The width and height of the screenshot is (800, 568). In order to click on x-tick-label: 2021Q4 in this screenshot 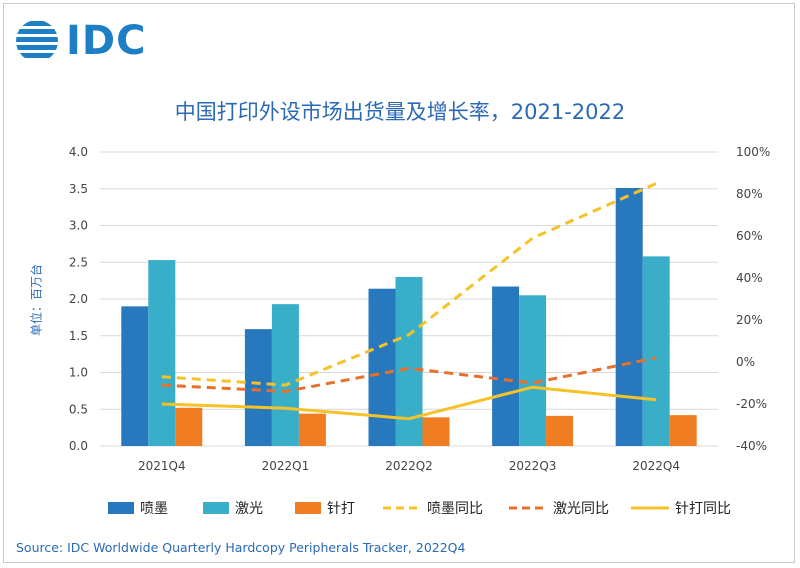, I will do `click(162, 466)`.